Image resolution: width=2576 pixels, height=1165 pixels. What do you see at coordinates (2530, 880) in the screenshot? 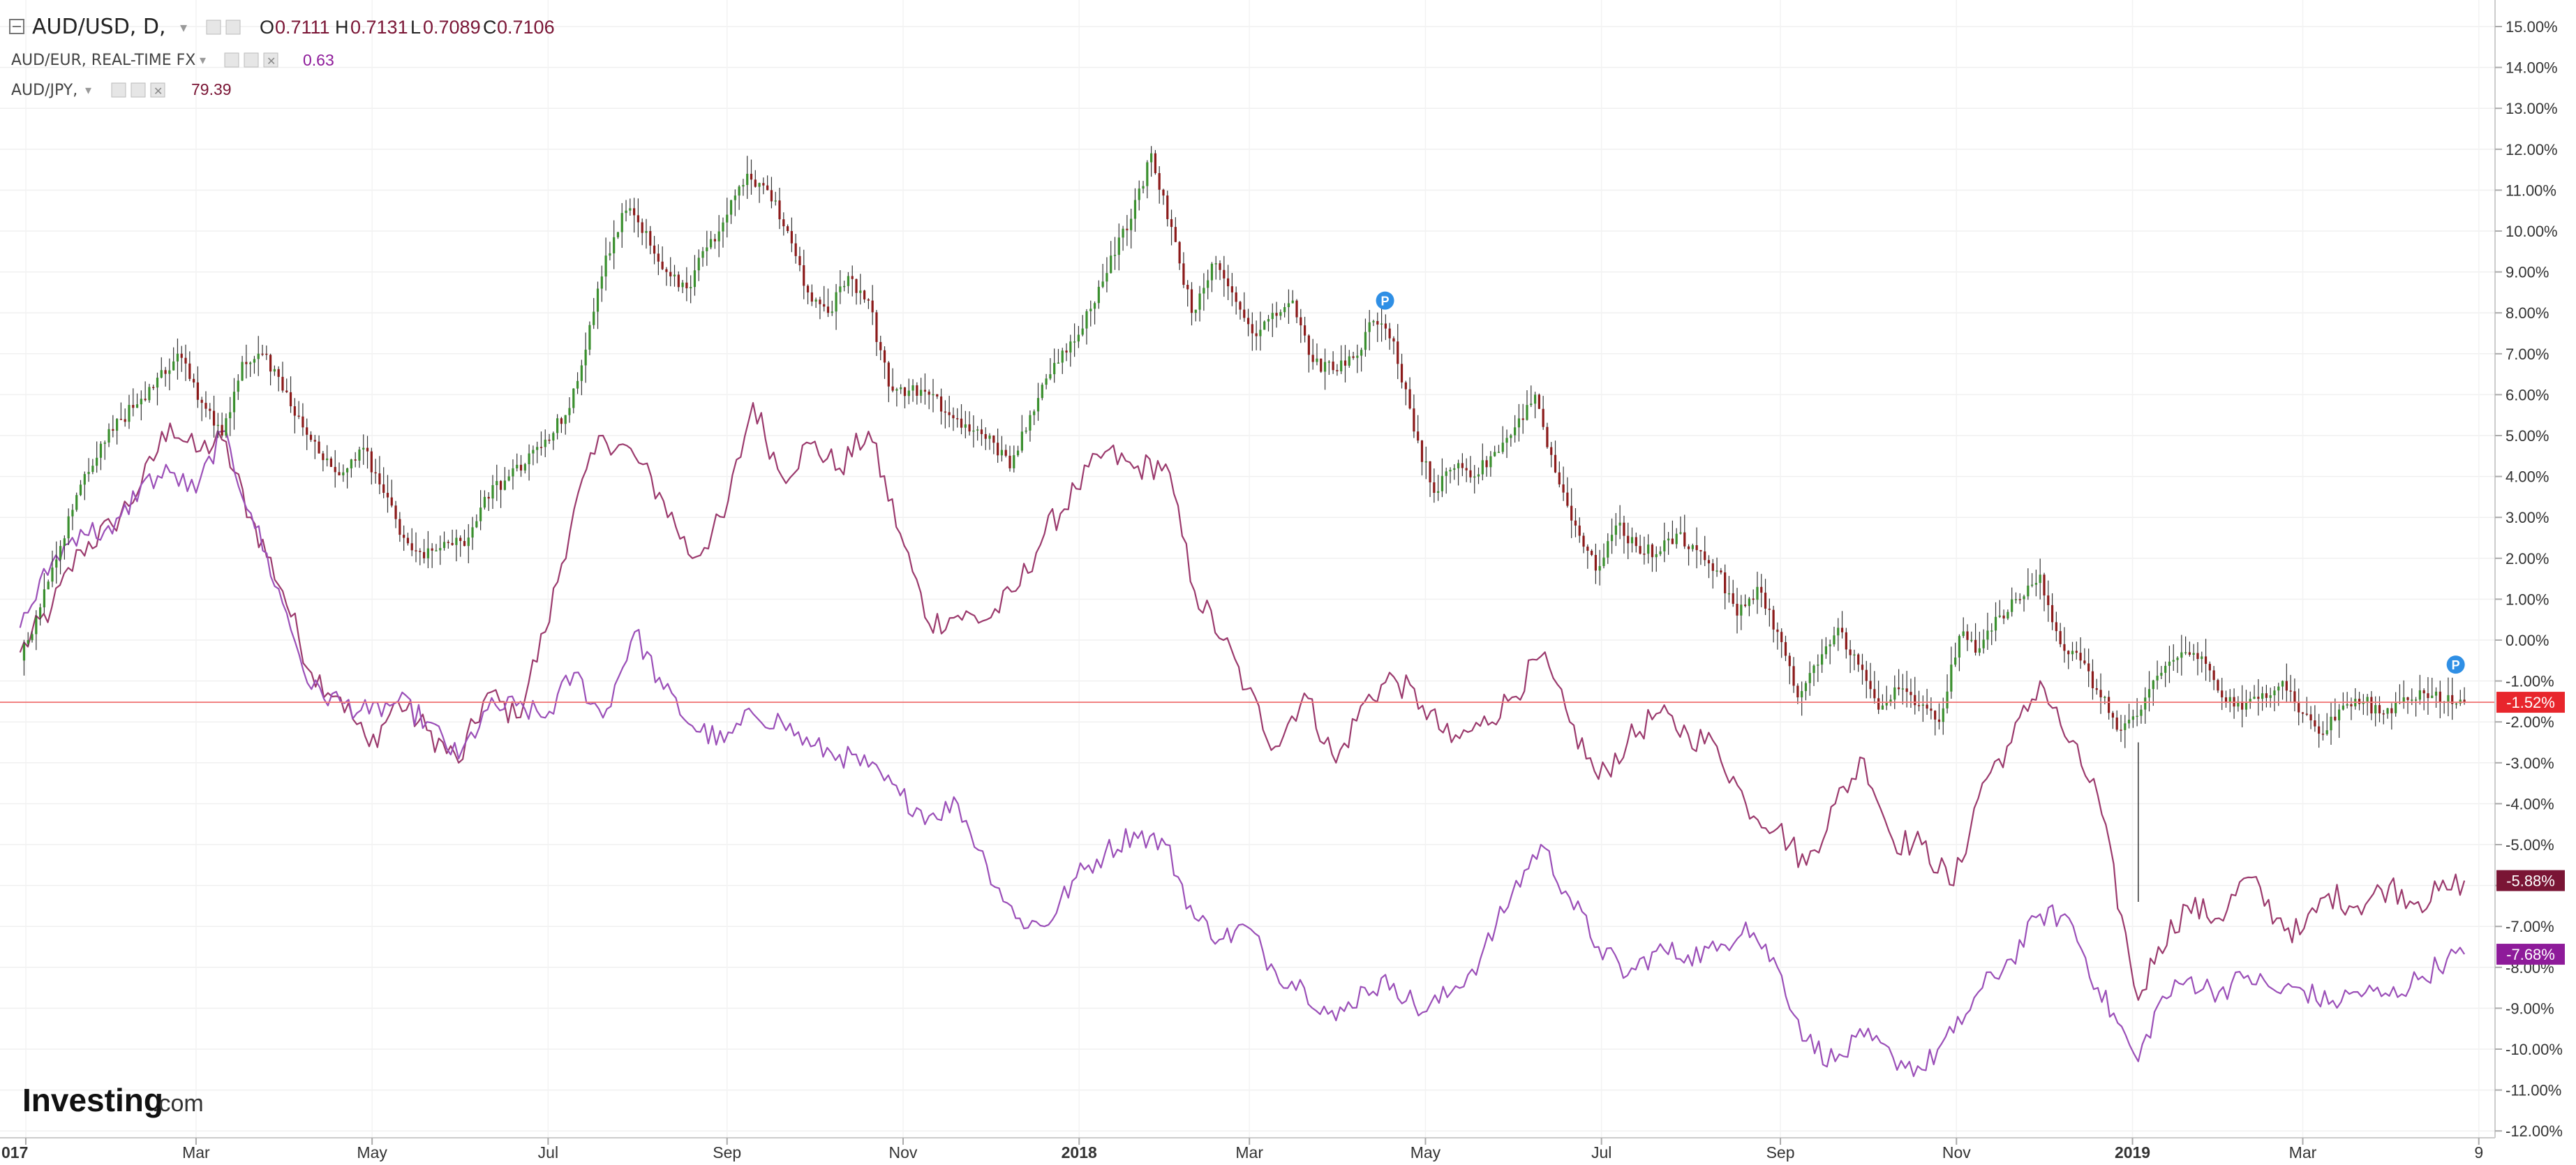
I see `value-badge-bg` at bounding box center [2530, 880].